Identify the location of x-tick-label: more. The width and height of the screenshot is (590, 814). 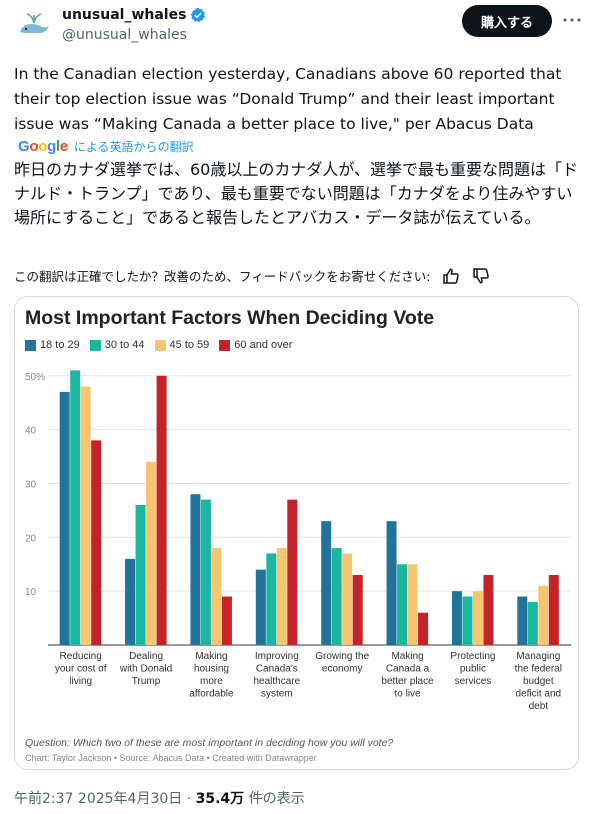
(211, 681).